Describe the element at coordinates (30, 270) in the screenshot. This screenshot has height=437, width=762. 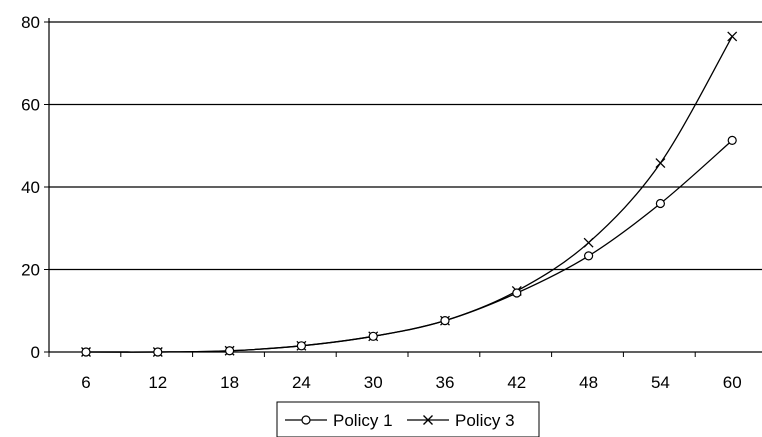
I see `y-tick-label: 20` at that location.